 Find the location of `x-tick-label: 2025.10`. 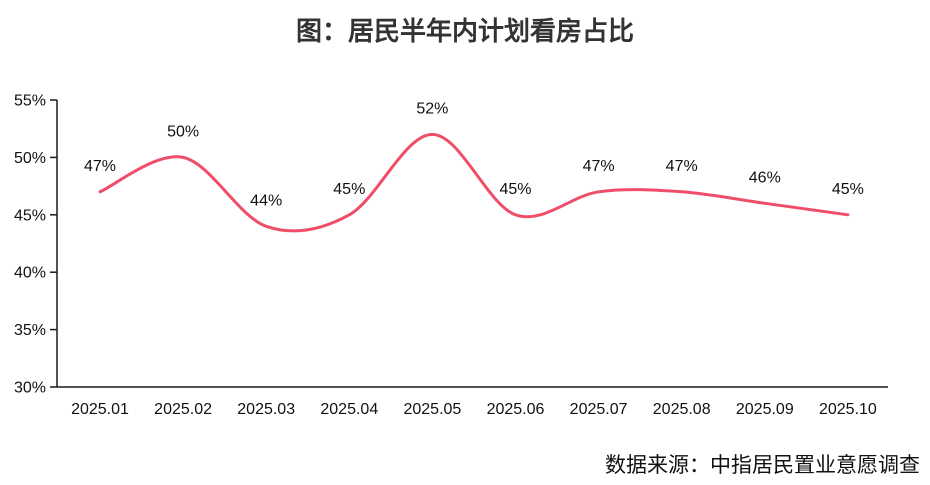

x-tick-label: 2025.10 is located at coordinates (848, 409).